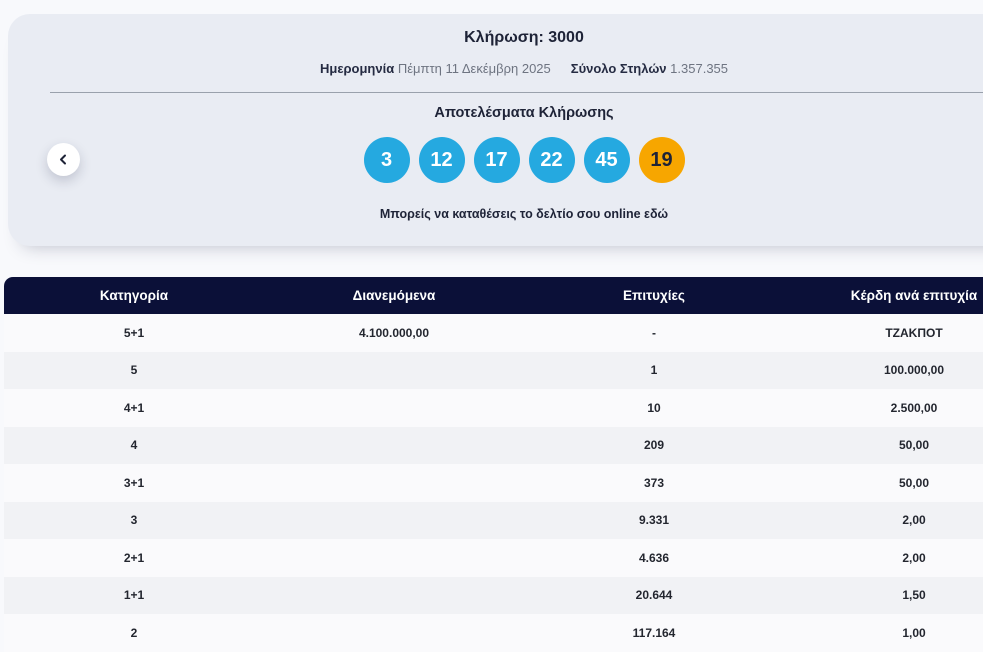 Image resolution: width=983 pixels, height=652 pixels. I want to click on cell-prize: 1,50, so click(914, 595).